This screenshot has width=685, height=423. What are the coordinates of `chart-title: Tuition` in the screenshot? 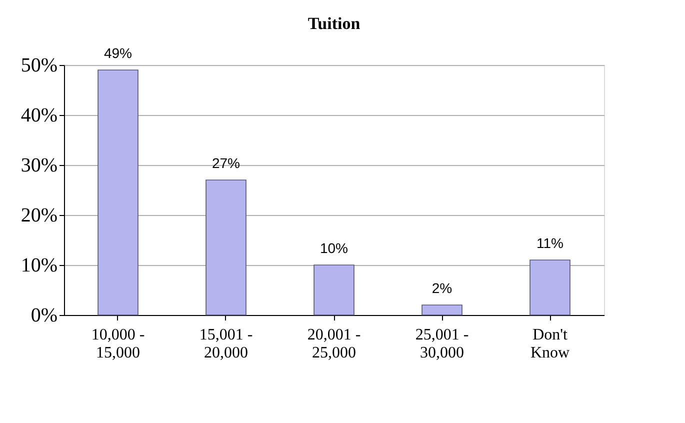 It's located at (334, 23).